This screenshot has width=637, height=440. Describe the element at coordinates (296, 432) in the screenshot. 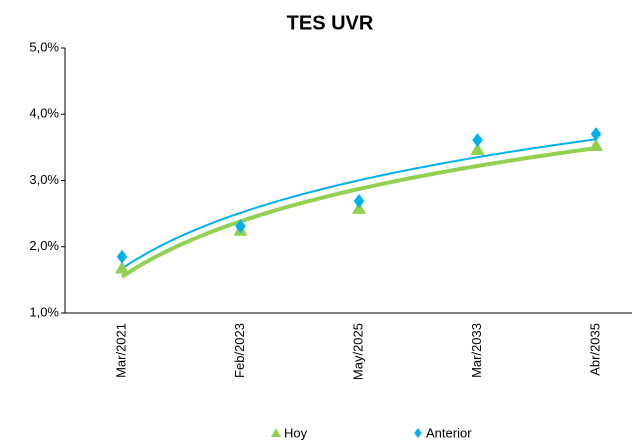

I see `legend-label: Hoy` at that location.